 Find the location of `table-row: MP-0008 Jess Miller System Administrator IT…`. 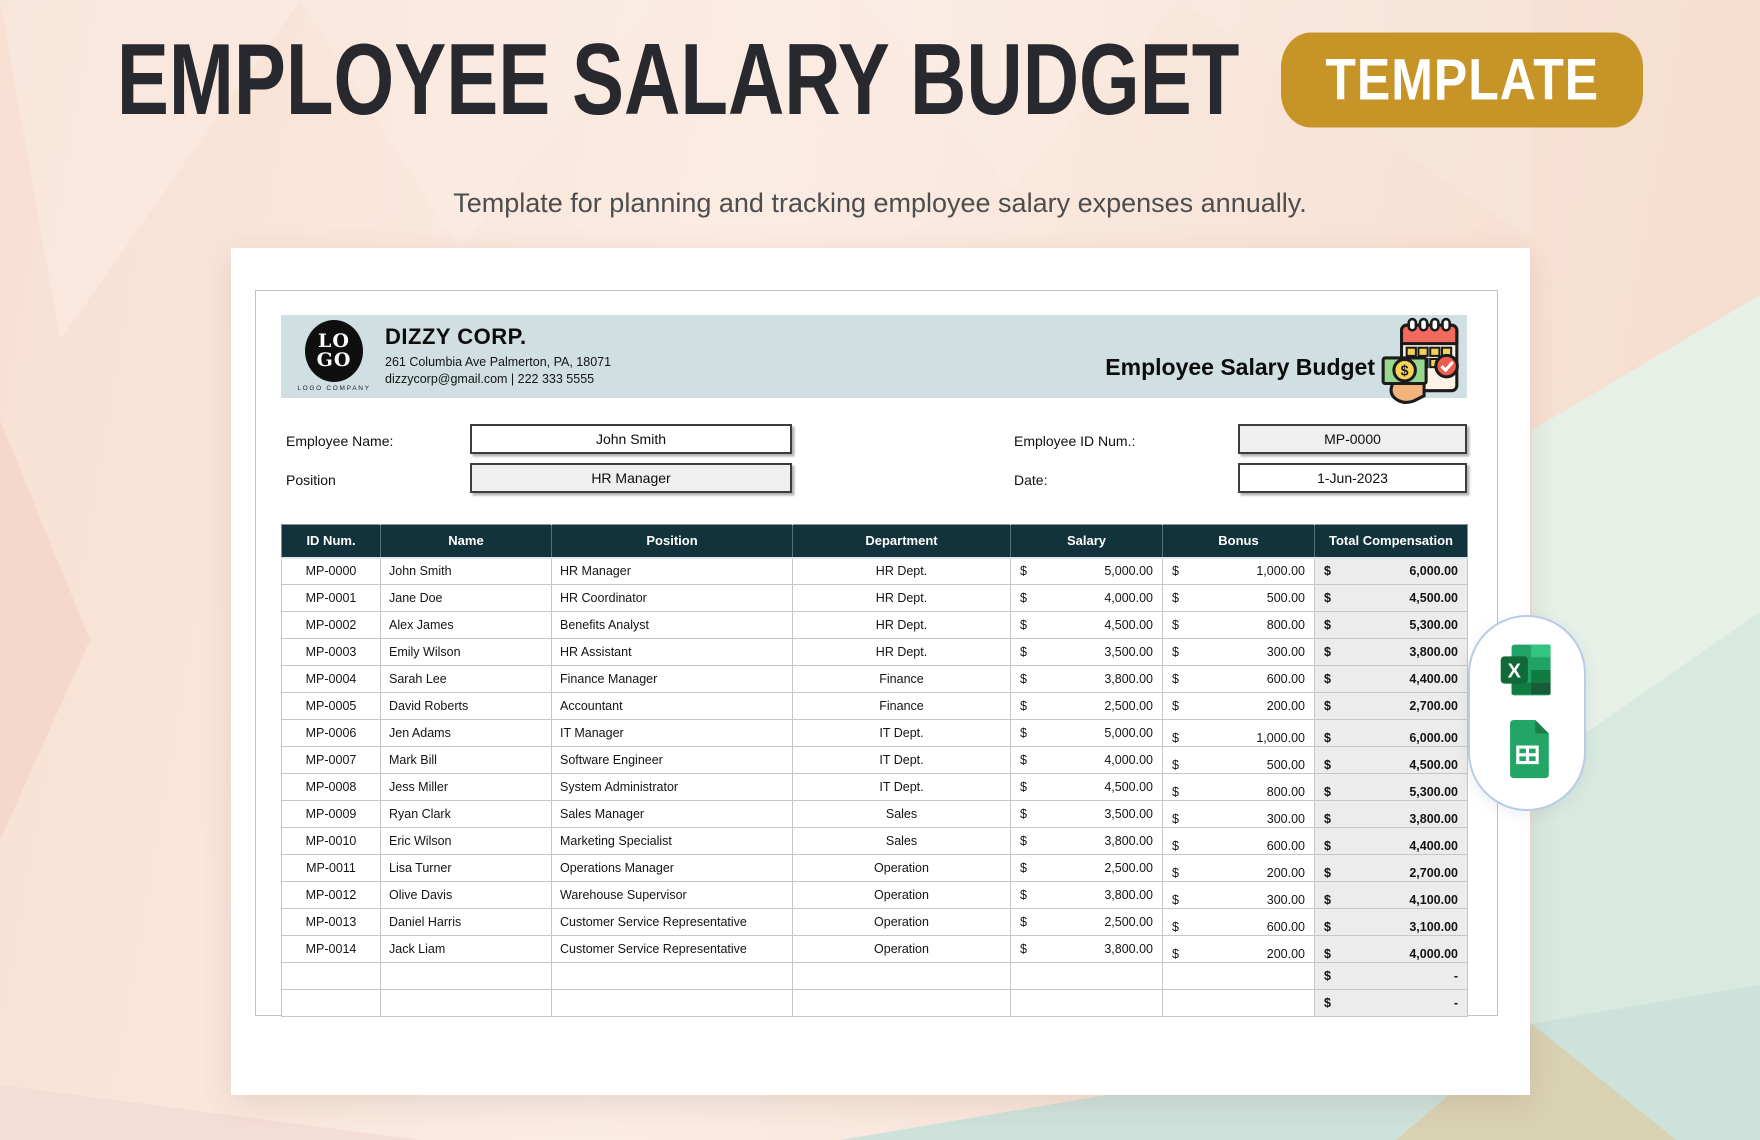

table-row: MP-0008 Jess Miller System Administrator IT… is located at coordinates (874, 787).